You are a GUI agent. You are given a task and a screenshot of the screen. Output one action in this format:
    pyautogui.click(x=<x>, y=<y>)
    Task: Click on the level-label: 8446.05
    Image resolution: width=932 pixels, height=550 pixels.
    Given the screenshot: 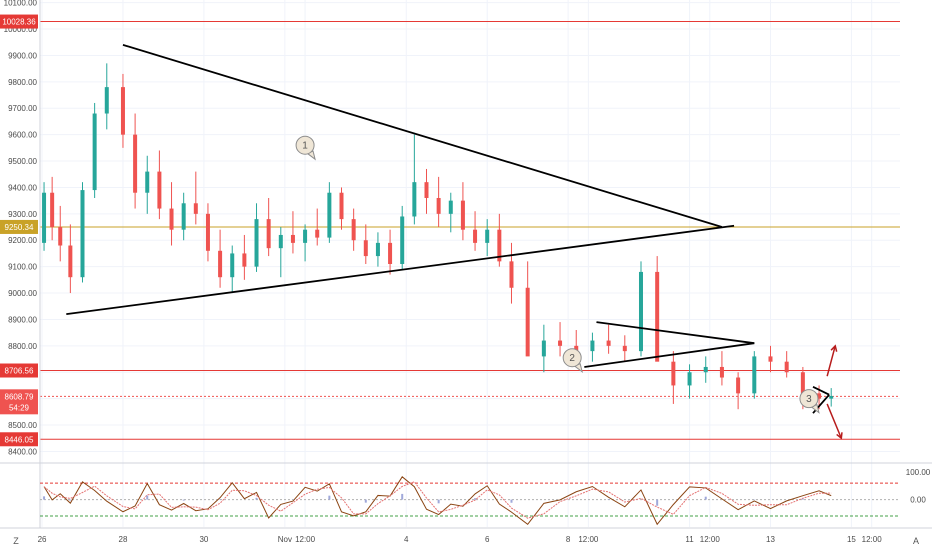 What is the action you would take?
    pyautogui.click(x=19, y=439)
    